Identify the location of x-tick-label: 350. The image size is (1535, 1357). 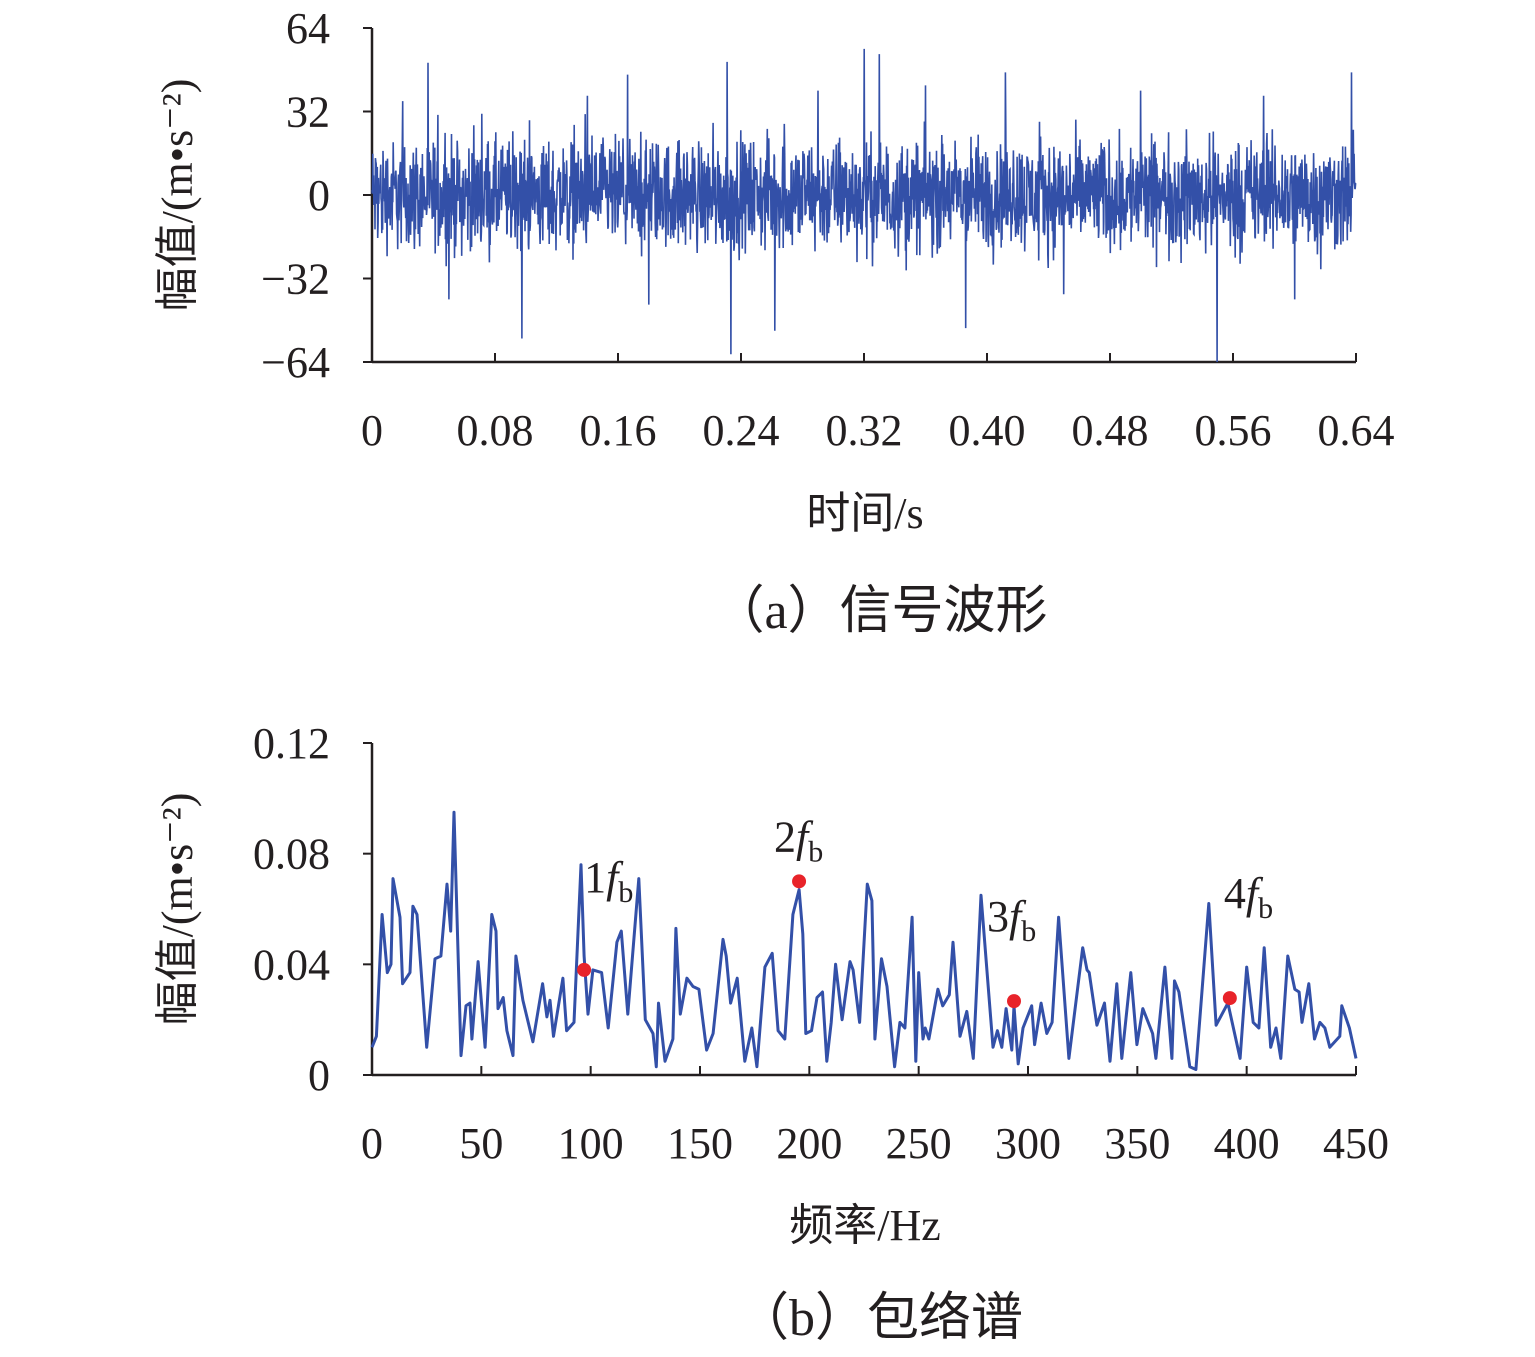
(1137, 1143).